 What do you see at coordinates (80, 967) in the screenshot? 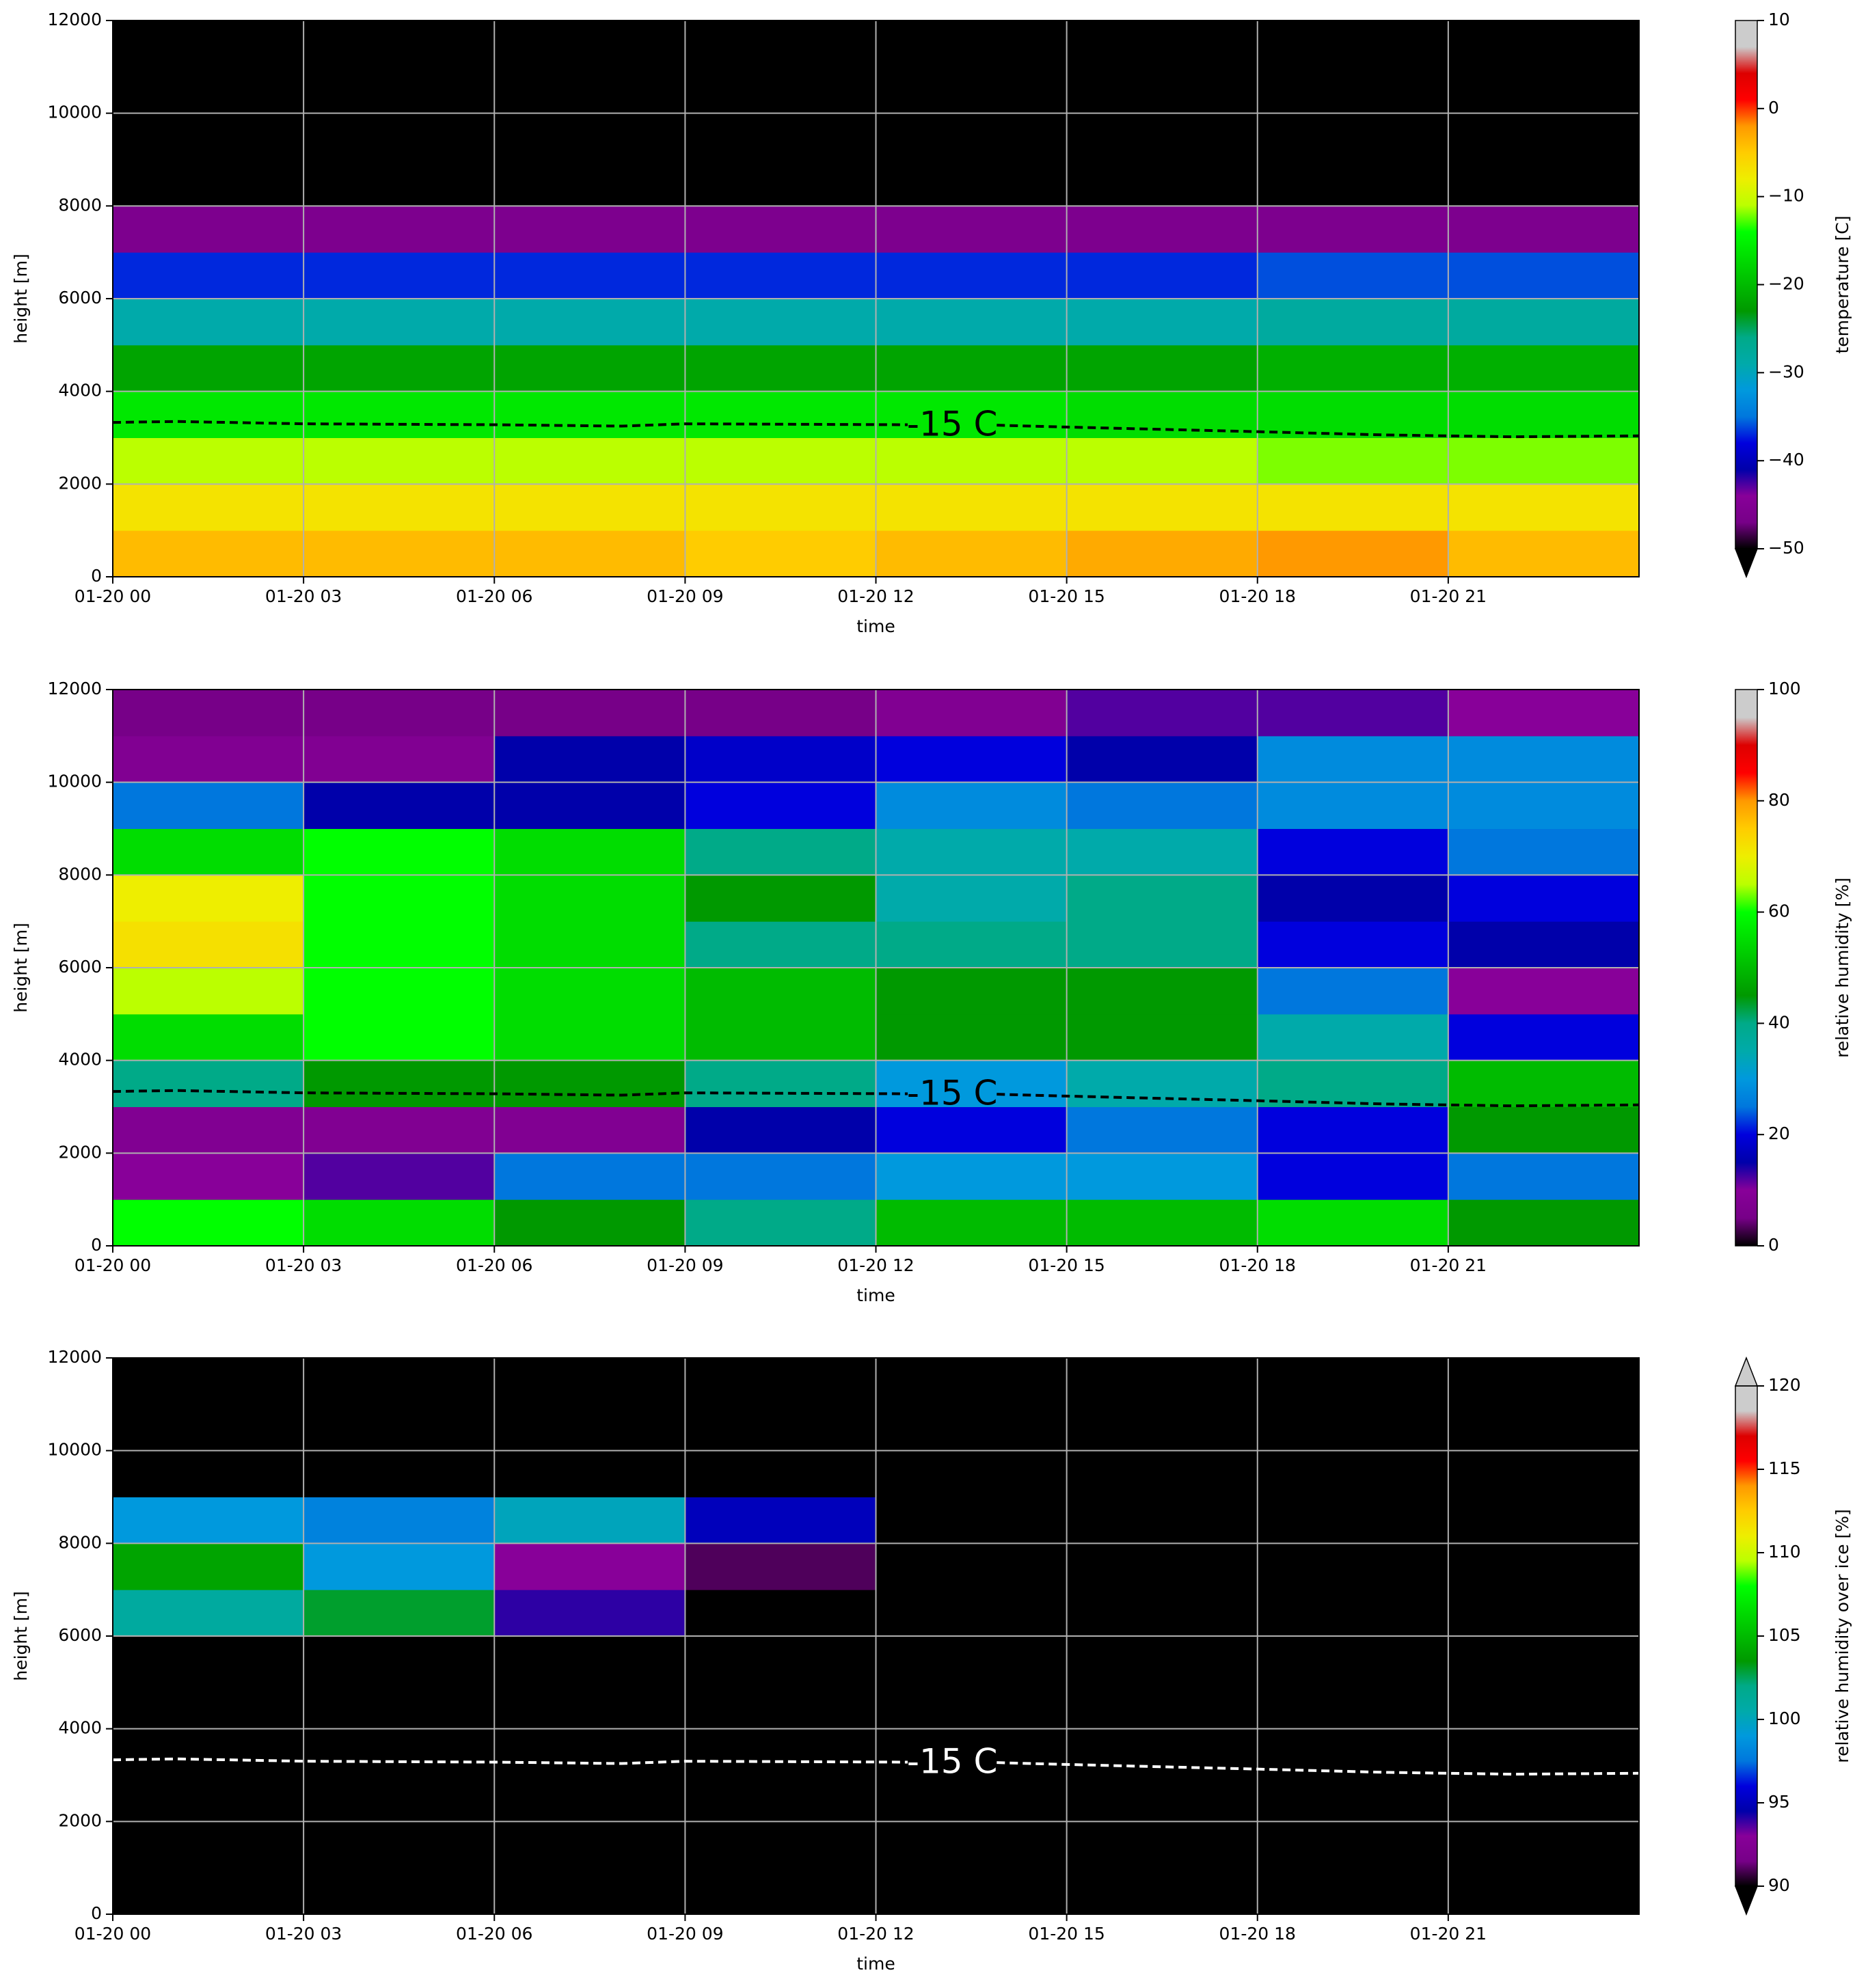
I see `y-tick-label: 6000` at bounding box center [80, 967].